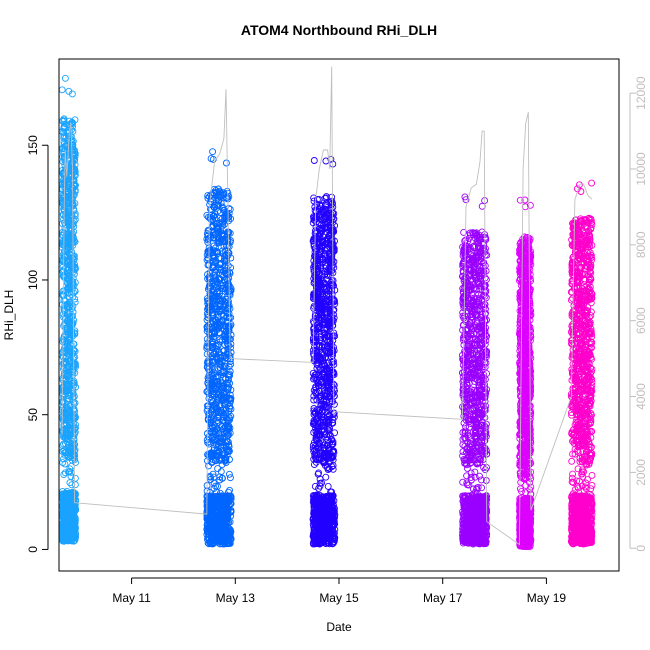  Describe the element at coordinates (339, 30) in the screenshot. I see `chart-title: ATOM4 Northbound RHi_DLH` at that location.